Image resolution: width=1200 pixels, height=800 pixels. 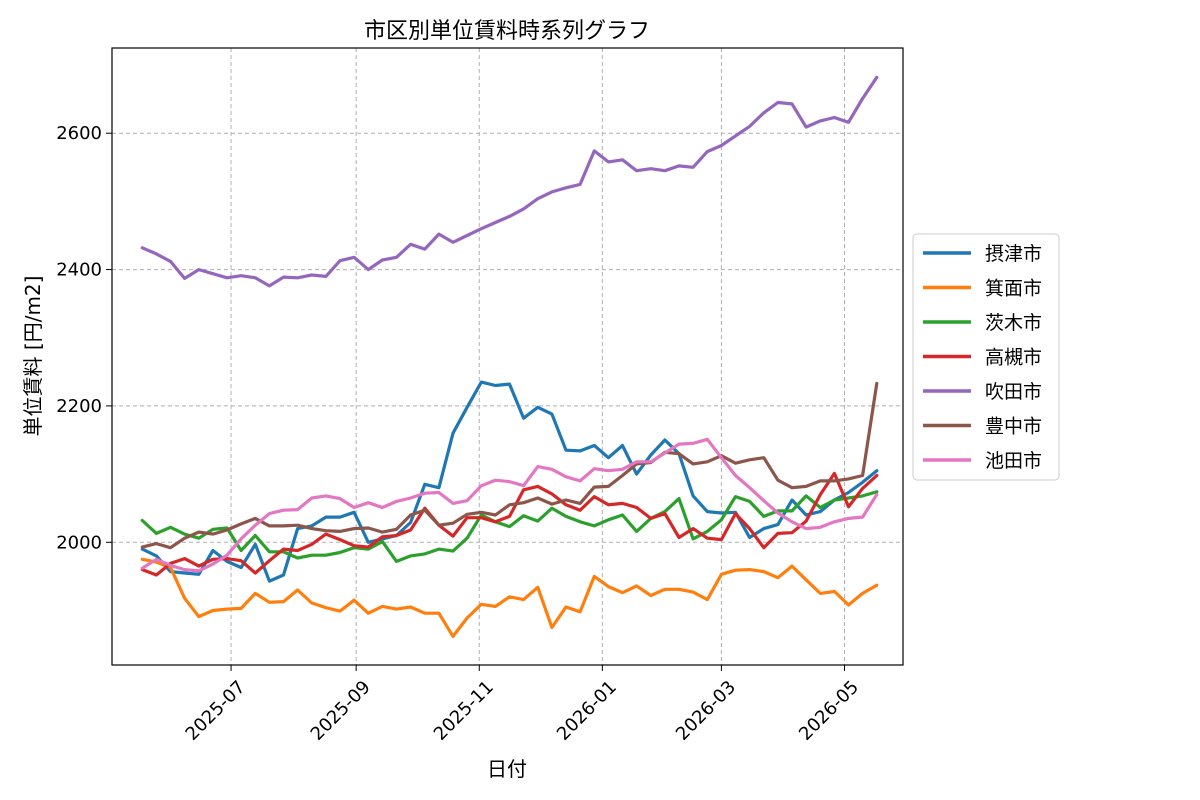 I want to click on legend-label: 高槻市, so click(x=1013, y=358).